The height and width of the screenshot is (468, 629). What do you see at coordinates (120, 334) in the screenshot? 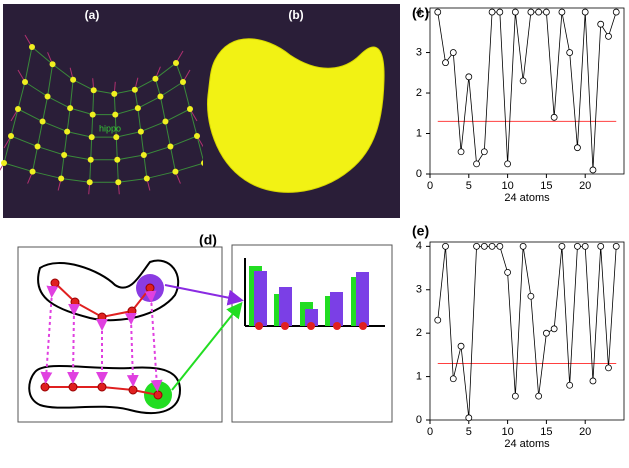
I see `frame` at bounding box center [120, 334].